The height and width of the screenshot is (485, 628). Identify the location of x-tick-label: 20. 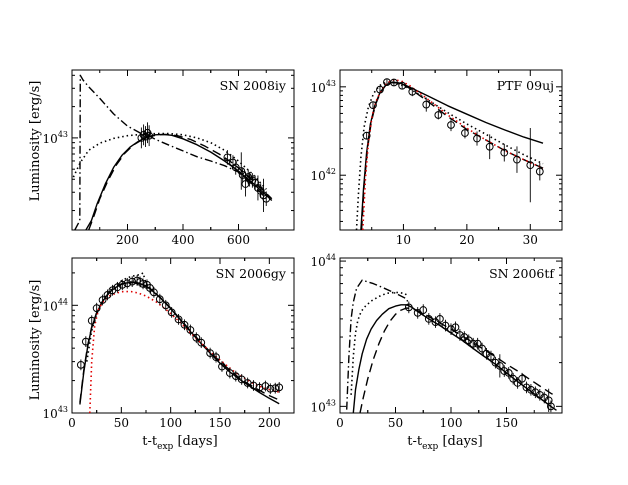
(466, 240).